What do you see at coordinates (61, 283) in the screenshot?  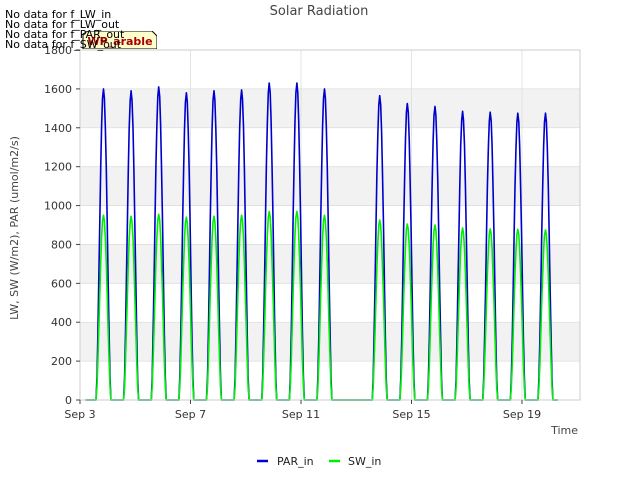 I see `y-tick-label: 600` at bounding box center [61, 283].